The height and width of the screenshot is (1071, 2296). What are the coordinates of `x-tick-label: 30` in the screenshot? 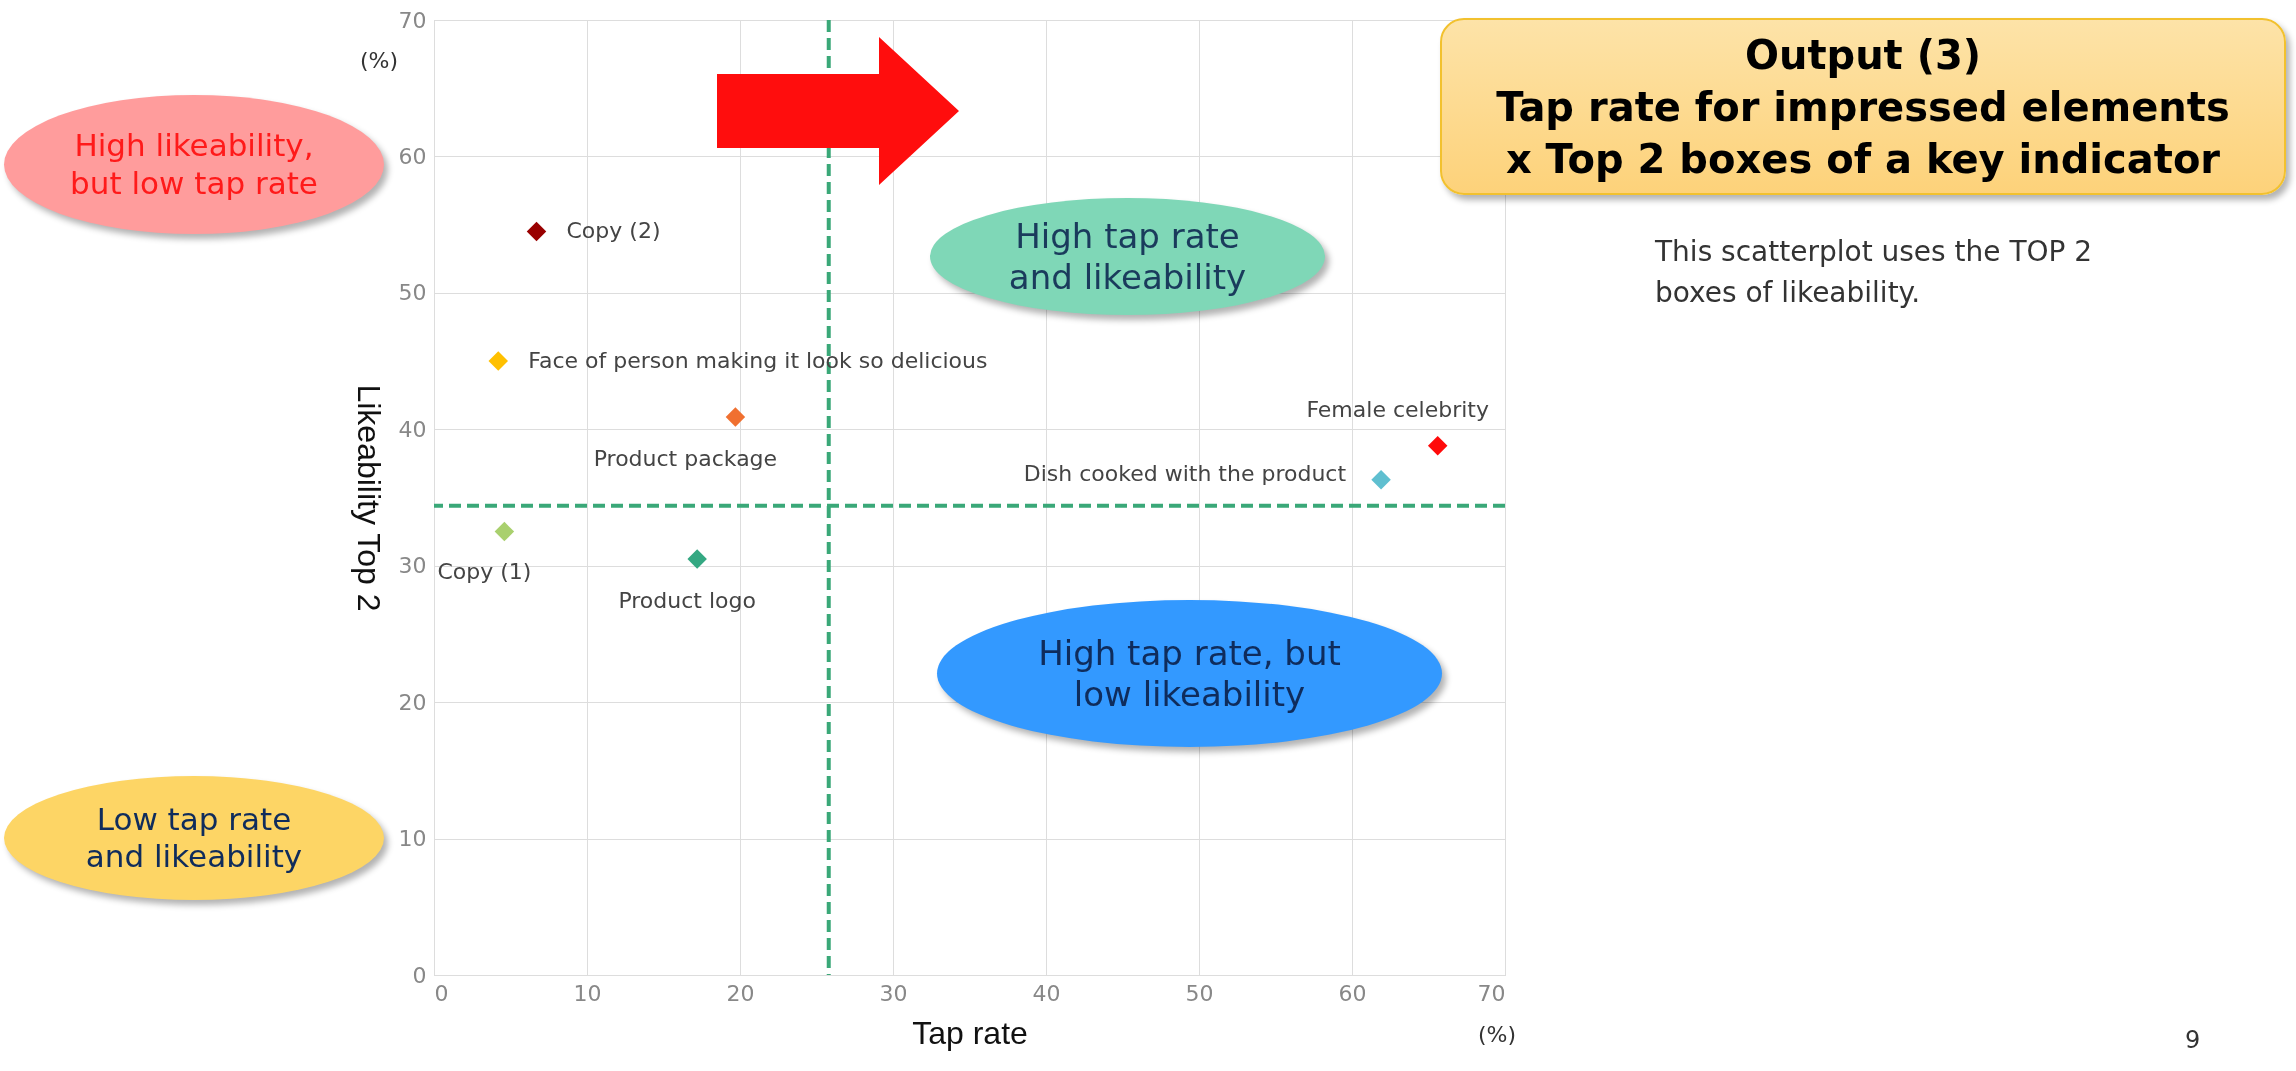 It's located at (893, 993).